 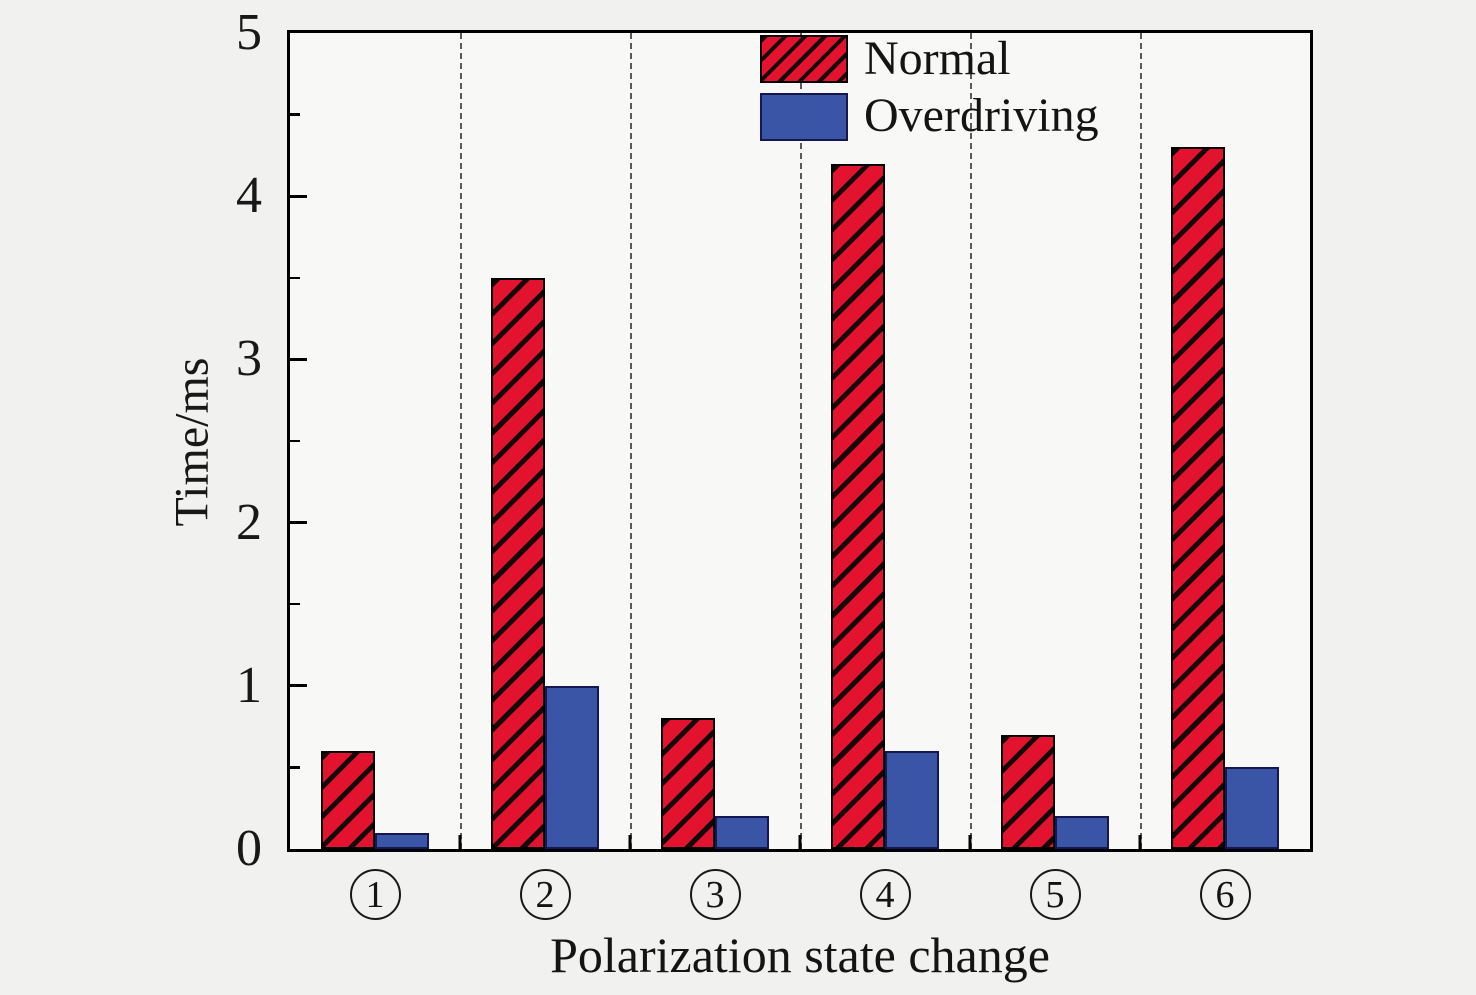 I want to click on legend-entry-overdriving: Overdriving, so click(x=929, y=116).